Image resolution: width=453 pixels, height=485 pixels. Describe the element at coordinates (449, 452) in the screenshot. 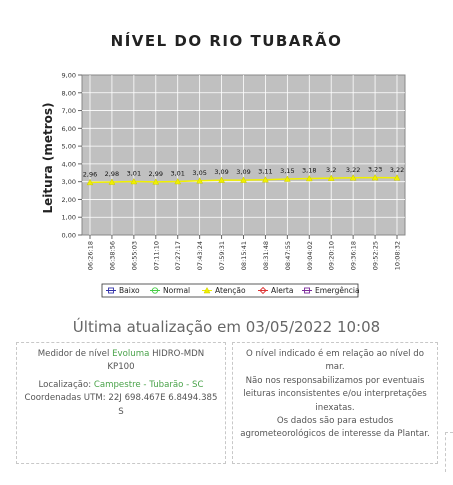

I see `partial-box-edge` at that location.